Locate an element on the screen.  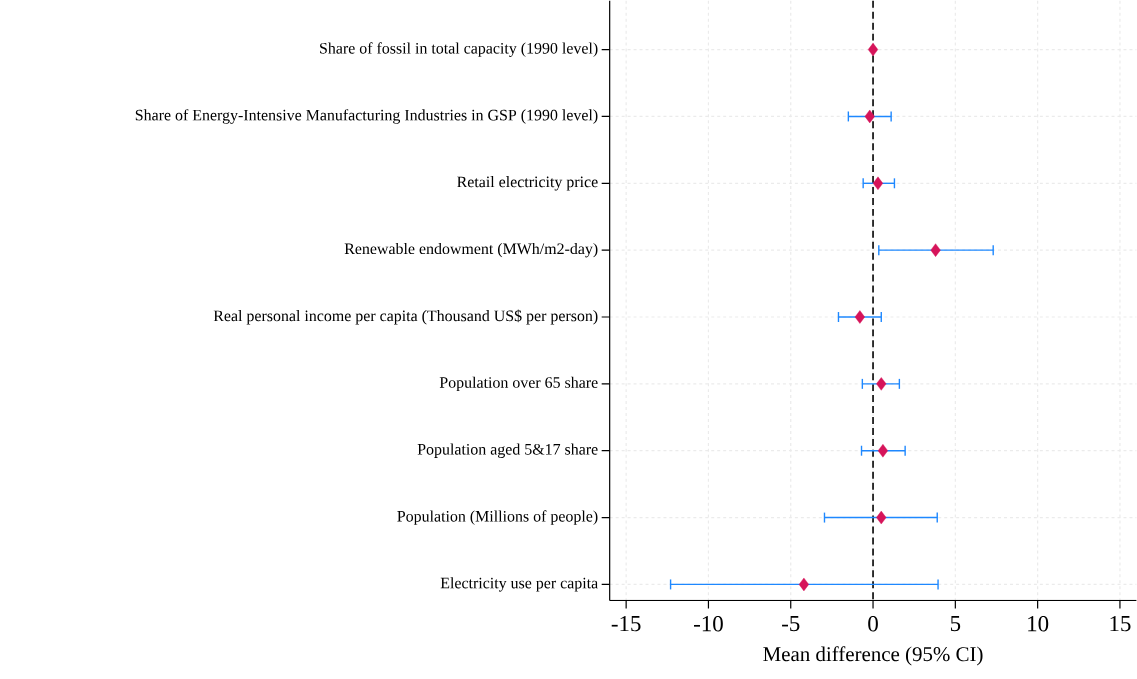
x-tick-label: 5 is located at coordinates (955, 623).